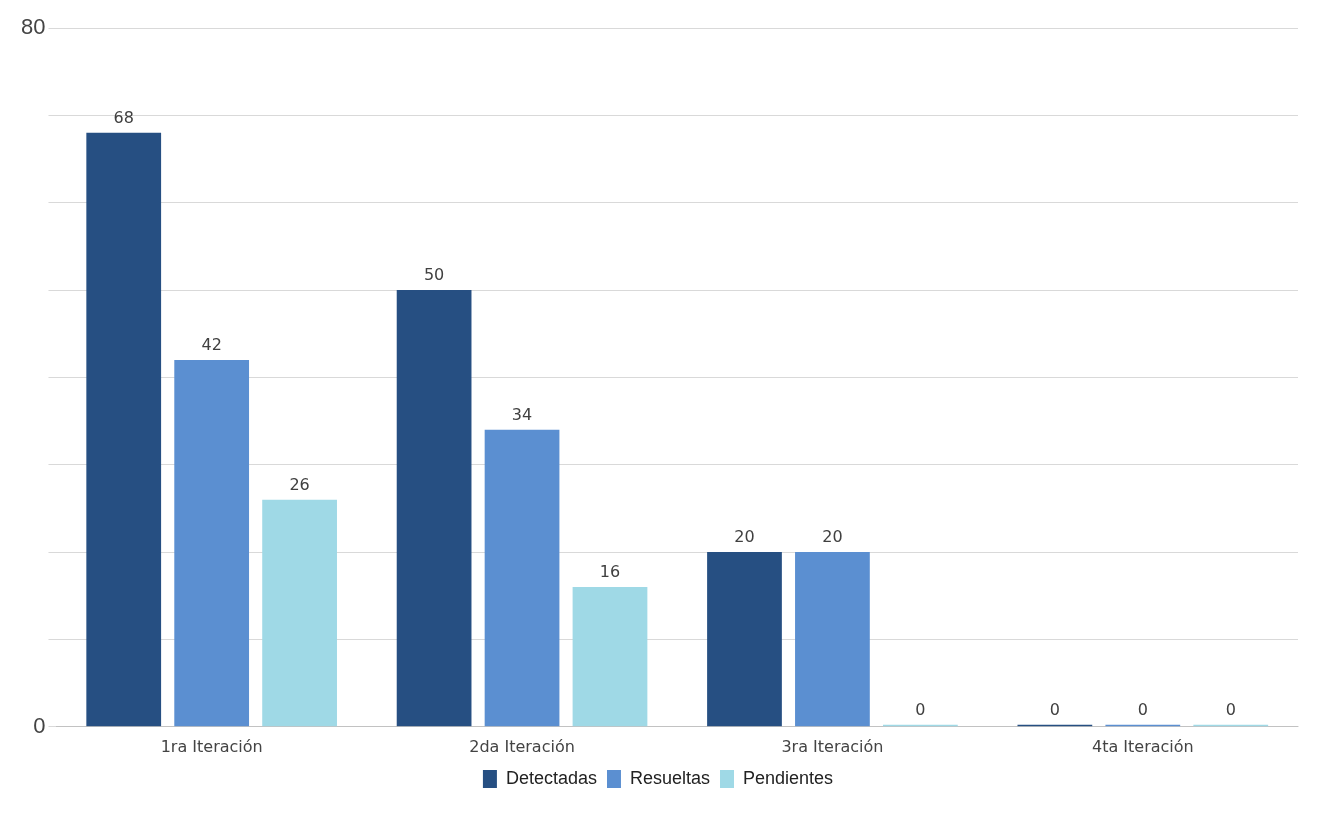 Image resolution: width=1334 pixels, height=825 pixels. What do you see at coordinates (610, 572) in the screenshot?
I see `data-label: 16` at bounding box center [610, 572].